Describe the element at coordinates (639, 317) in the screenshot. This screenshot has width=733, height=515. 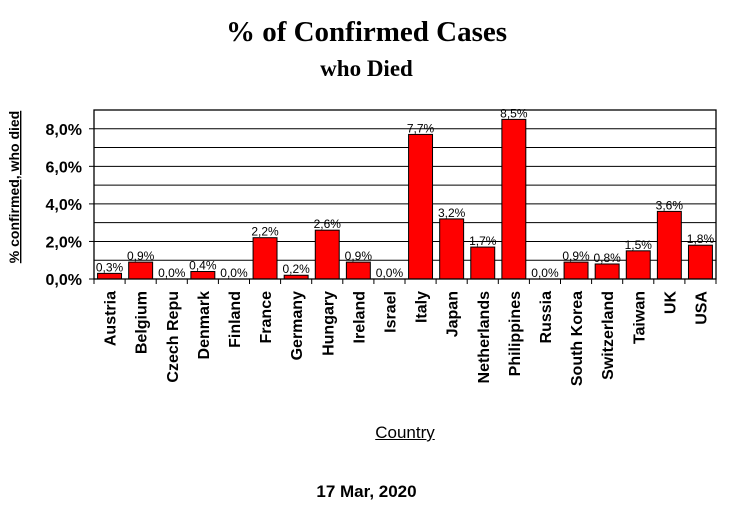
I see `category-label: Taiwan` at that location.